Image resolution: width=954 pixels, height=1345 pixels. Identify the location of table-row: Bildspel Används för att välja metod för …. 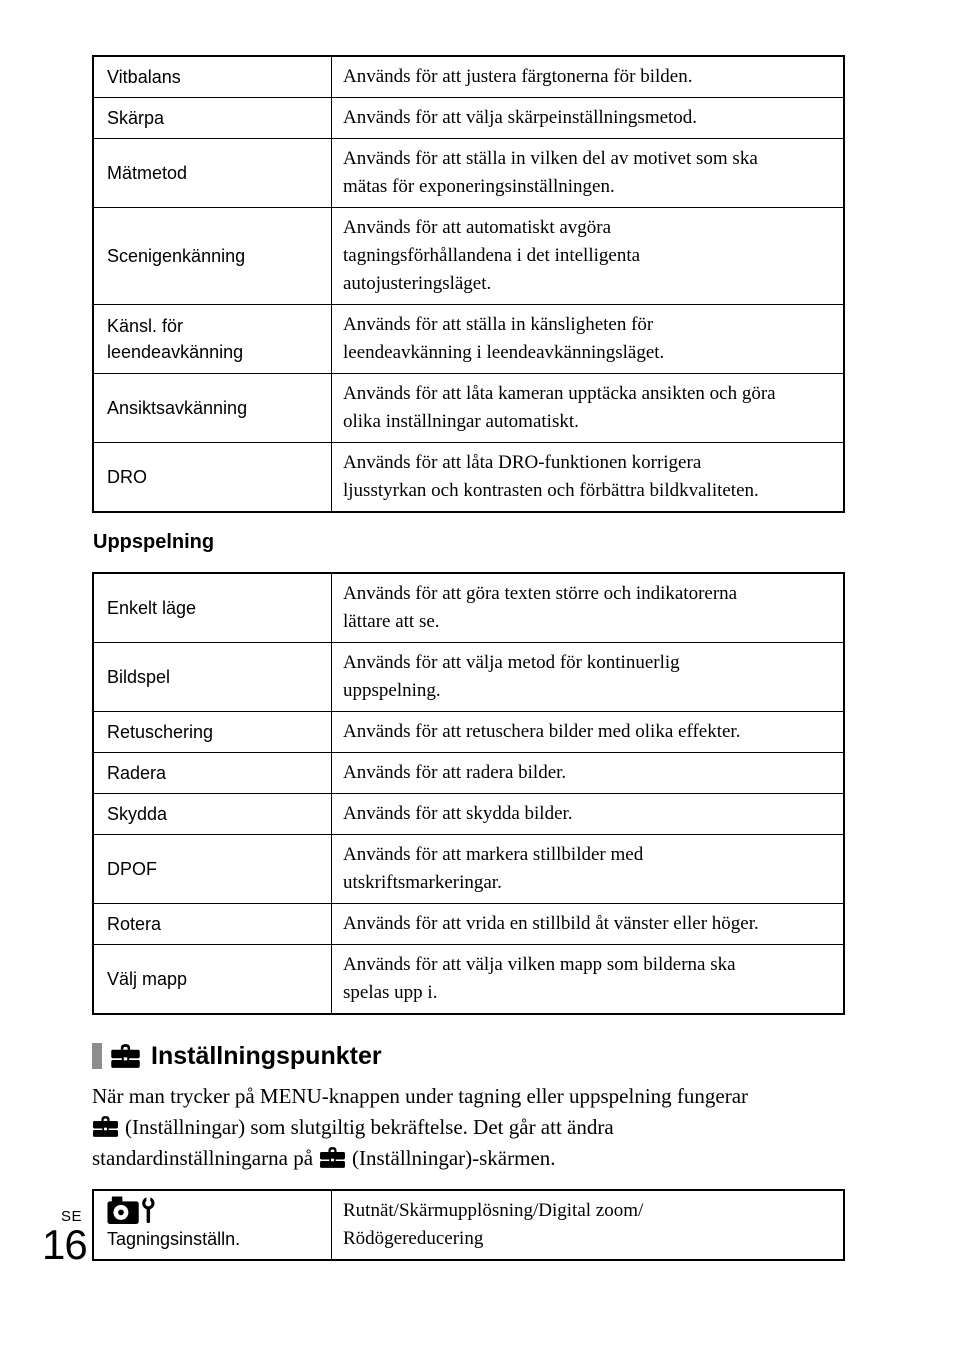
(468, 677).